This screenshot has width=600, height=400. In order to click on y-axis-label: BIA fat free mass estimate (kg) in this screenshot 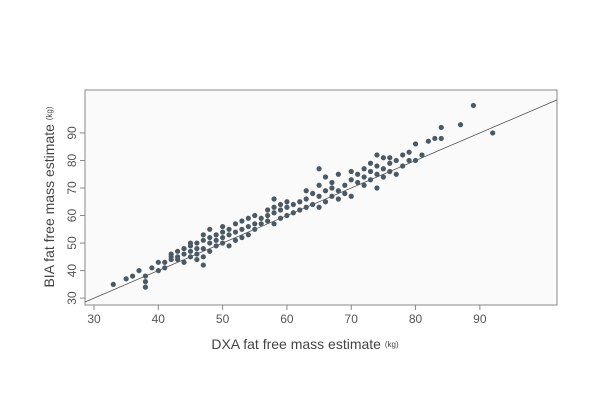, I will do `click(49, 196)`.